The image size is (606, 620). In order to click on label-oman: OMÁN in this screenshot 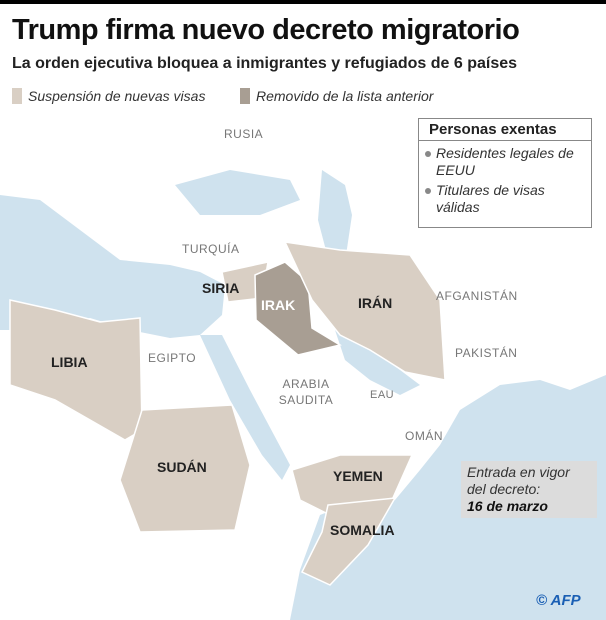, I will do `click(424, 436)`.